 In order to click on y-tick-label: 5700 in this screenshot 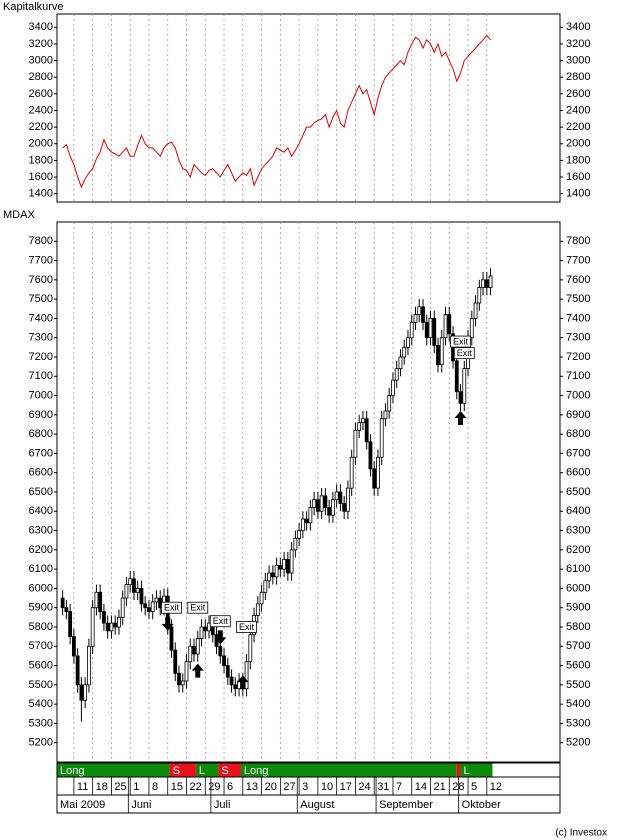, I will do `click(41, 646)`.